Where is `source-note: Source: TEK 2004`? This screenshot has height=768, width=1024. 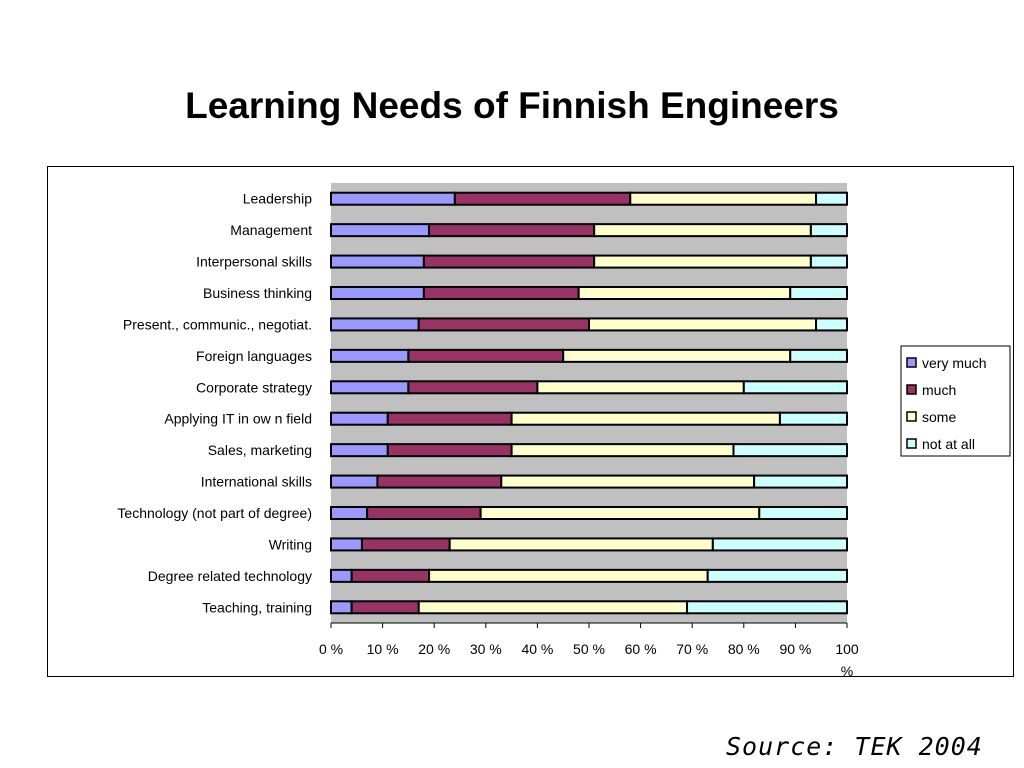 source-note: Source: TEK 2004 is located at coordinates (854, 746).